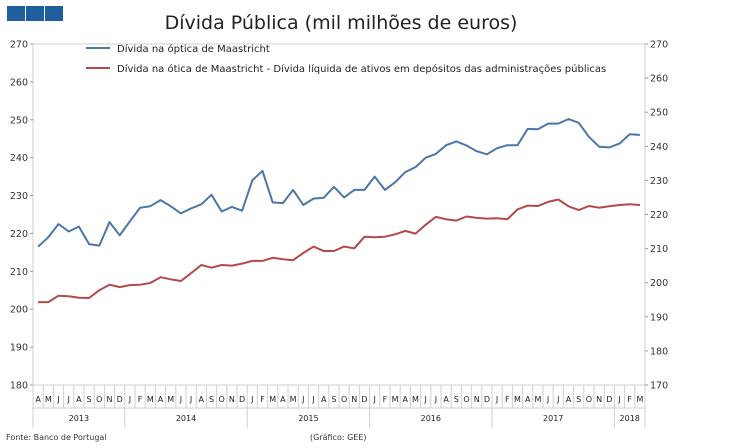 This screenshot has width=750, height=448. What do you see at coordinates (659, 113) in the screenshot?
I see `right-tick-label: 250` at bounding box center [659, 113].